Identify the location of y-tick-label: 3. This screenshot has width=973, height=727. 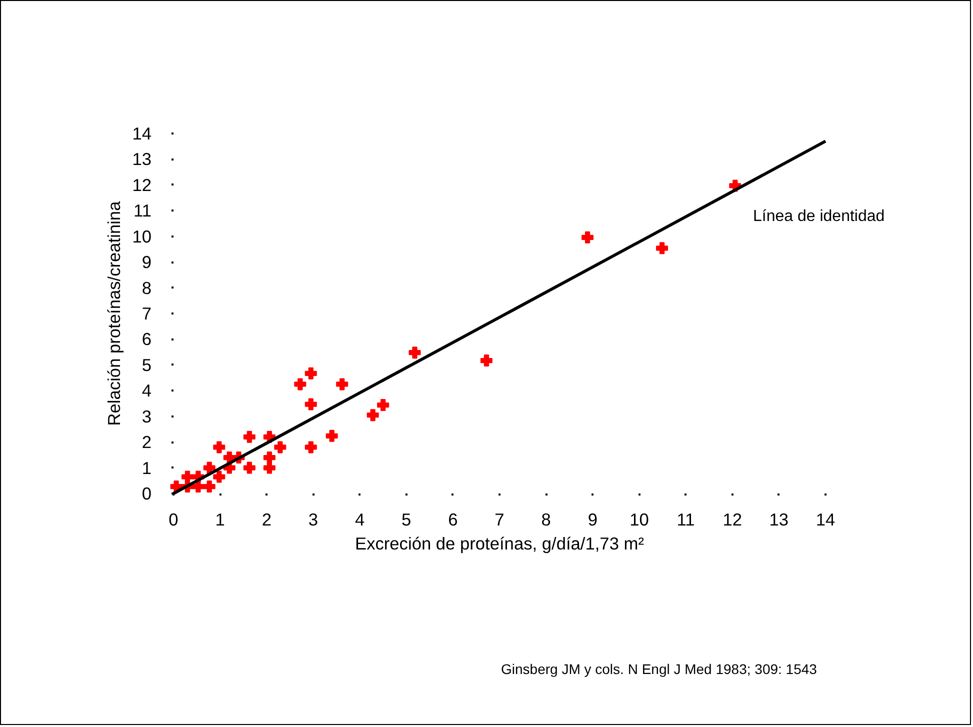
(147, 416).